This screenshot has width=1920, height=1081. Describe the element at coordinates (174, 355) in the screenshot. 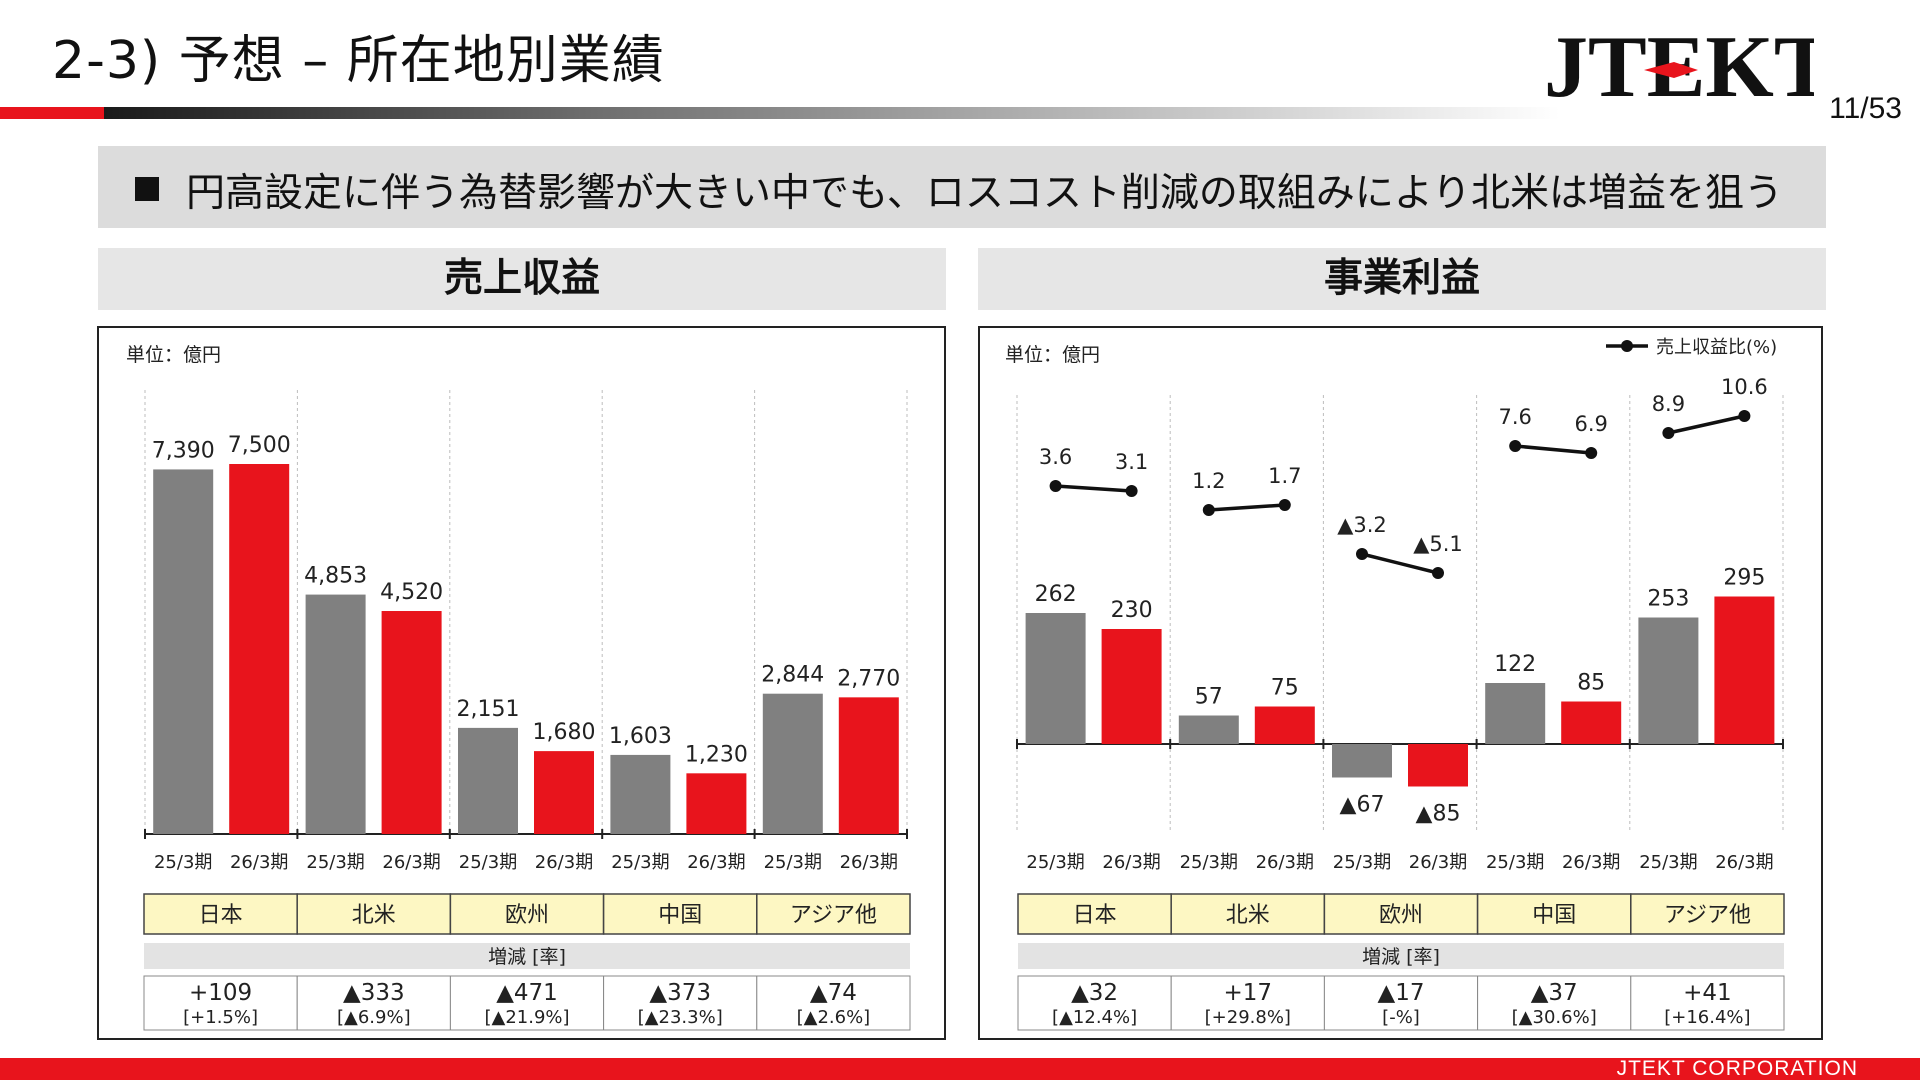

I see `revenue-unit-label: 単位：億円` at that location.